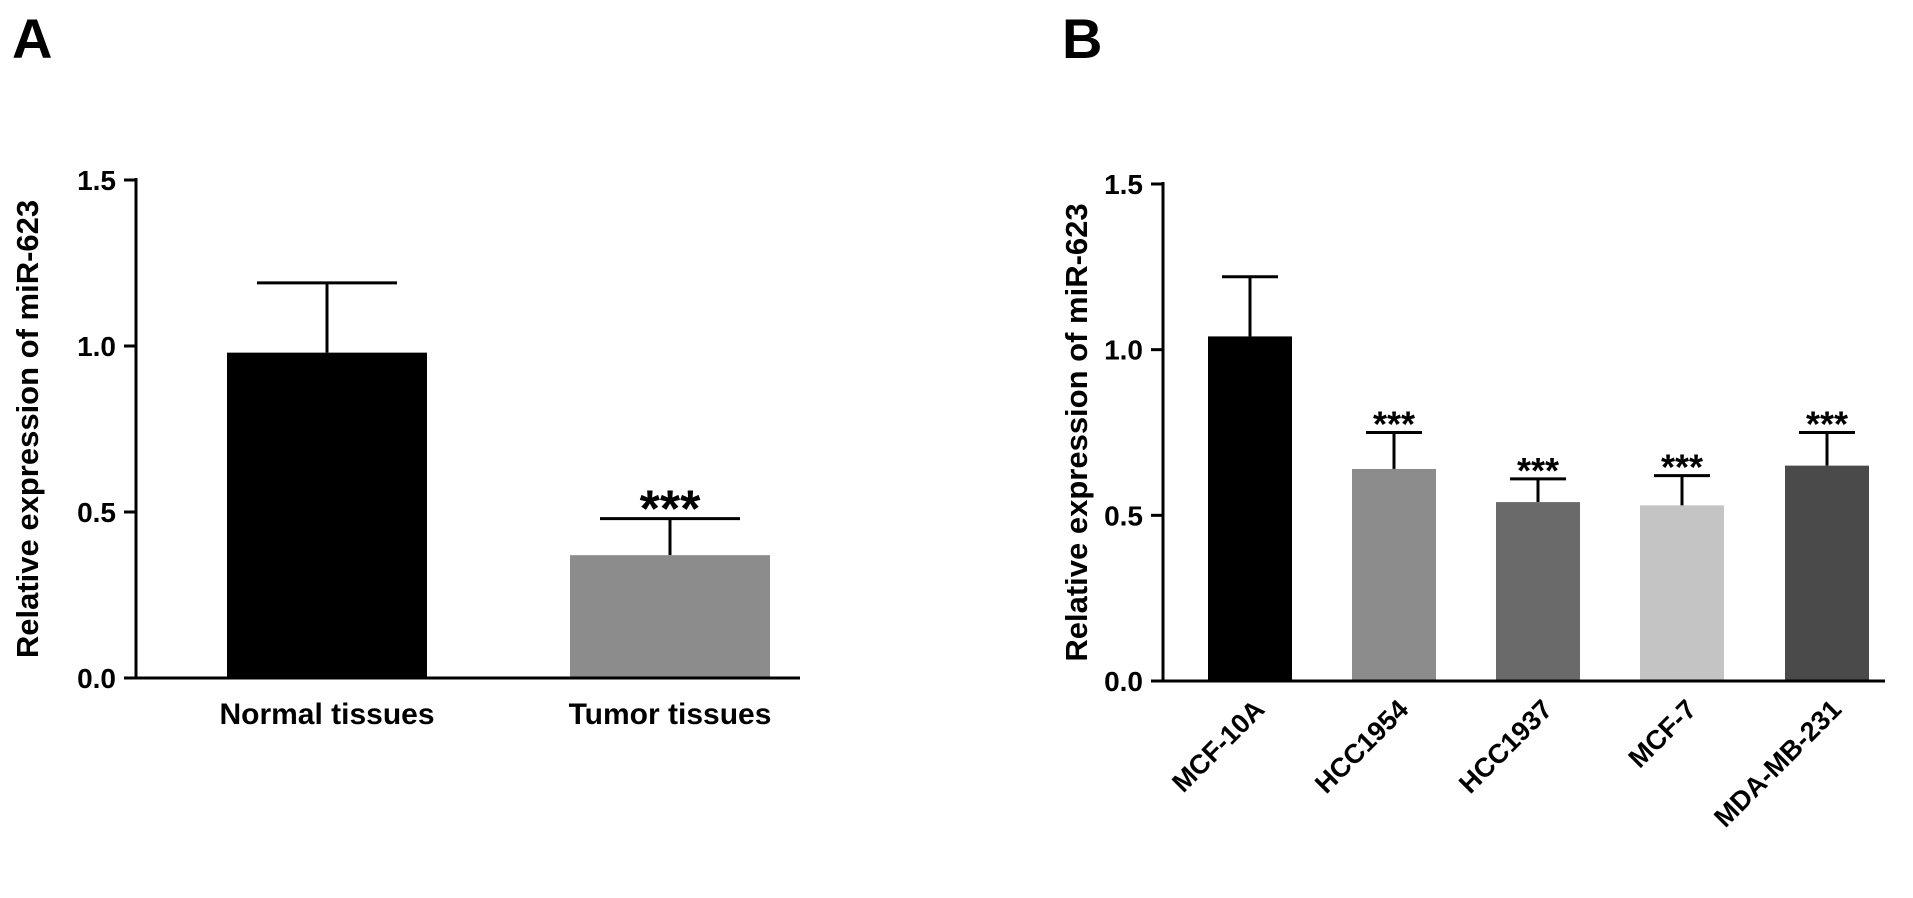  I want to click on panel-label-a: A, so click(32, 38).